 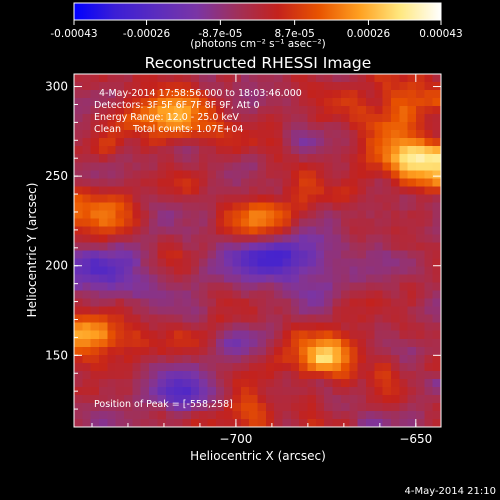 I want to click on y-axis-label: Heliocentric Y (arcsec), so click(x=32, y=250).